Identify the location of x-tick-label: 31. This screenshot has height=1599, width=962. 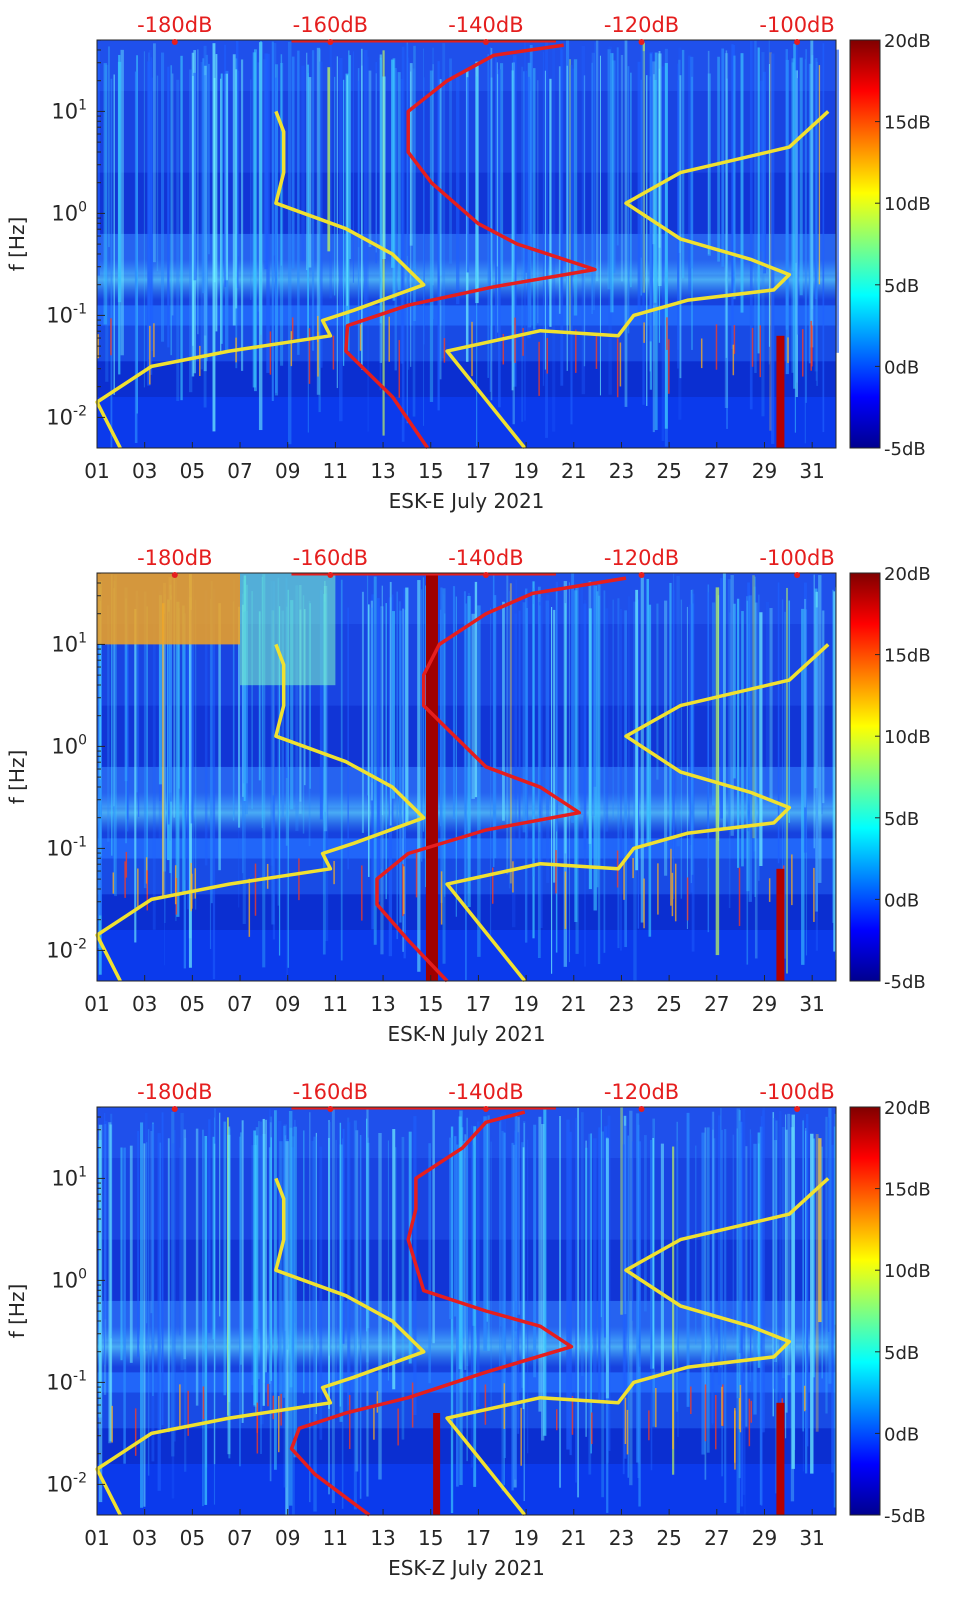
(811, 1538).